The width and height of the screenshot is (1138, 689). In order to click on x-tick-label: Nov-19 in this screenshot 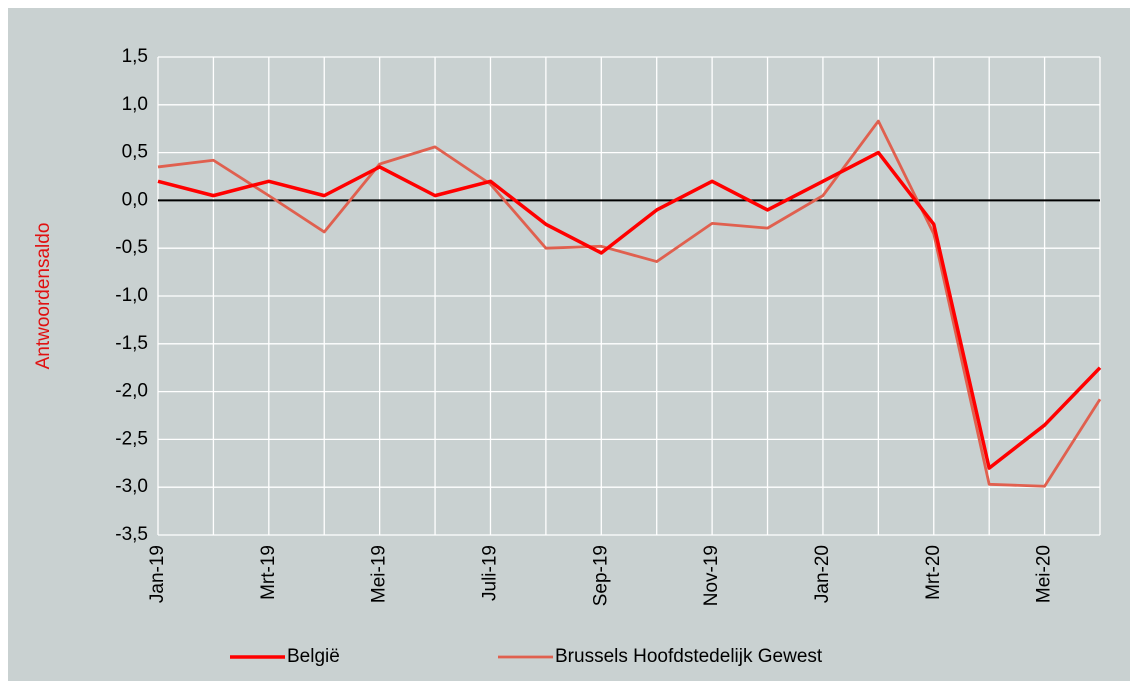, I will do `click(711, 575)`.